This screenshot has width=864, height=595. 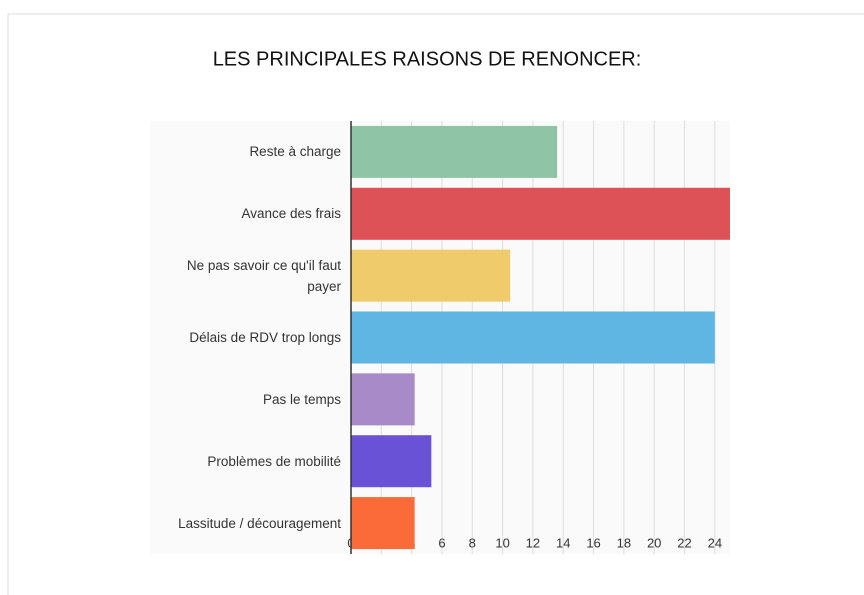 What do you see at coordinates (593, 542) in the screenshot?
I see `x-tick-label: 16` at bounding box center [593, 542].